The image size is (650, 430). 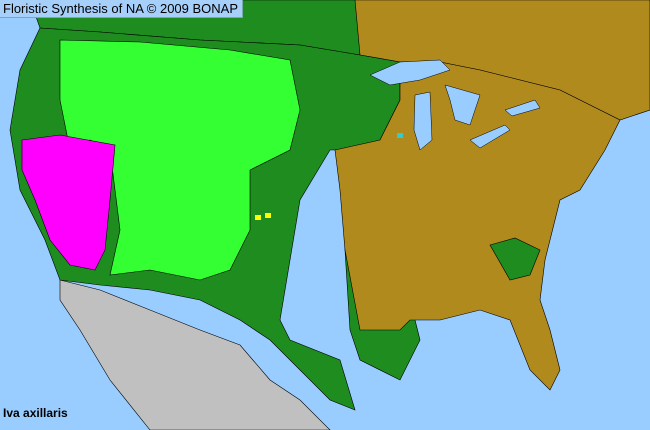 What do you see at coordinates (122, 9) in the screenshot?
I see `map-title: Floristic Synthesis of NA © 2009 BONAP` at bounding box center [122, 9].